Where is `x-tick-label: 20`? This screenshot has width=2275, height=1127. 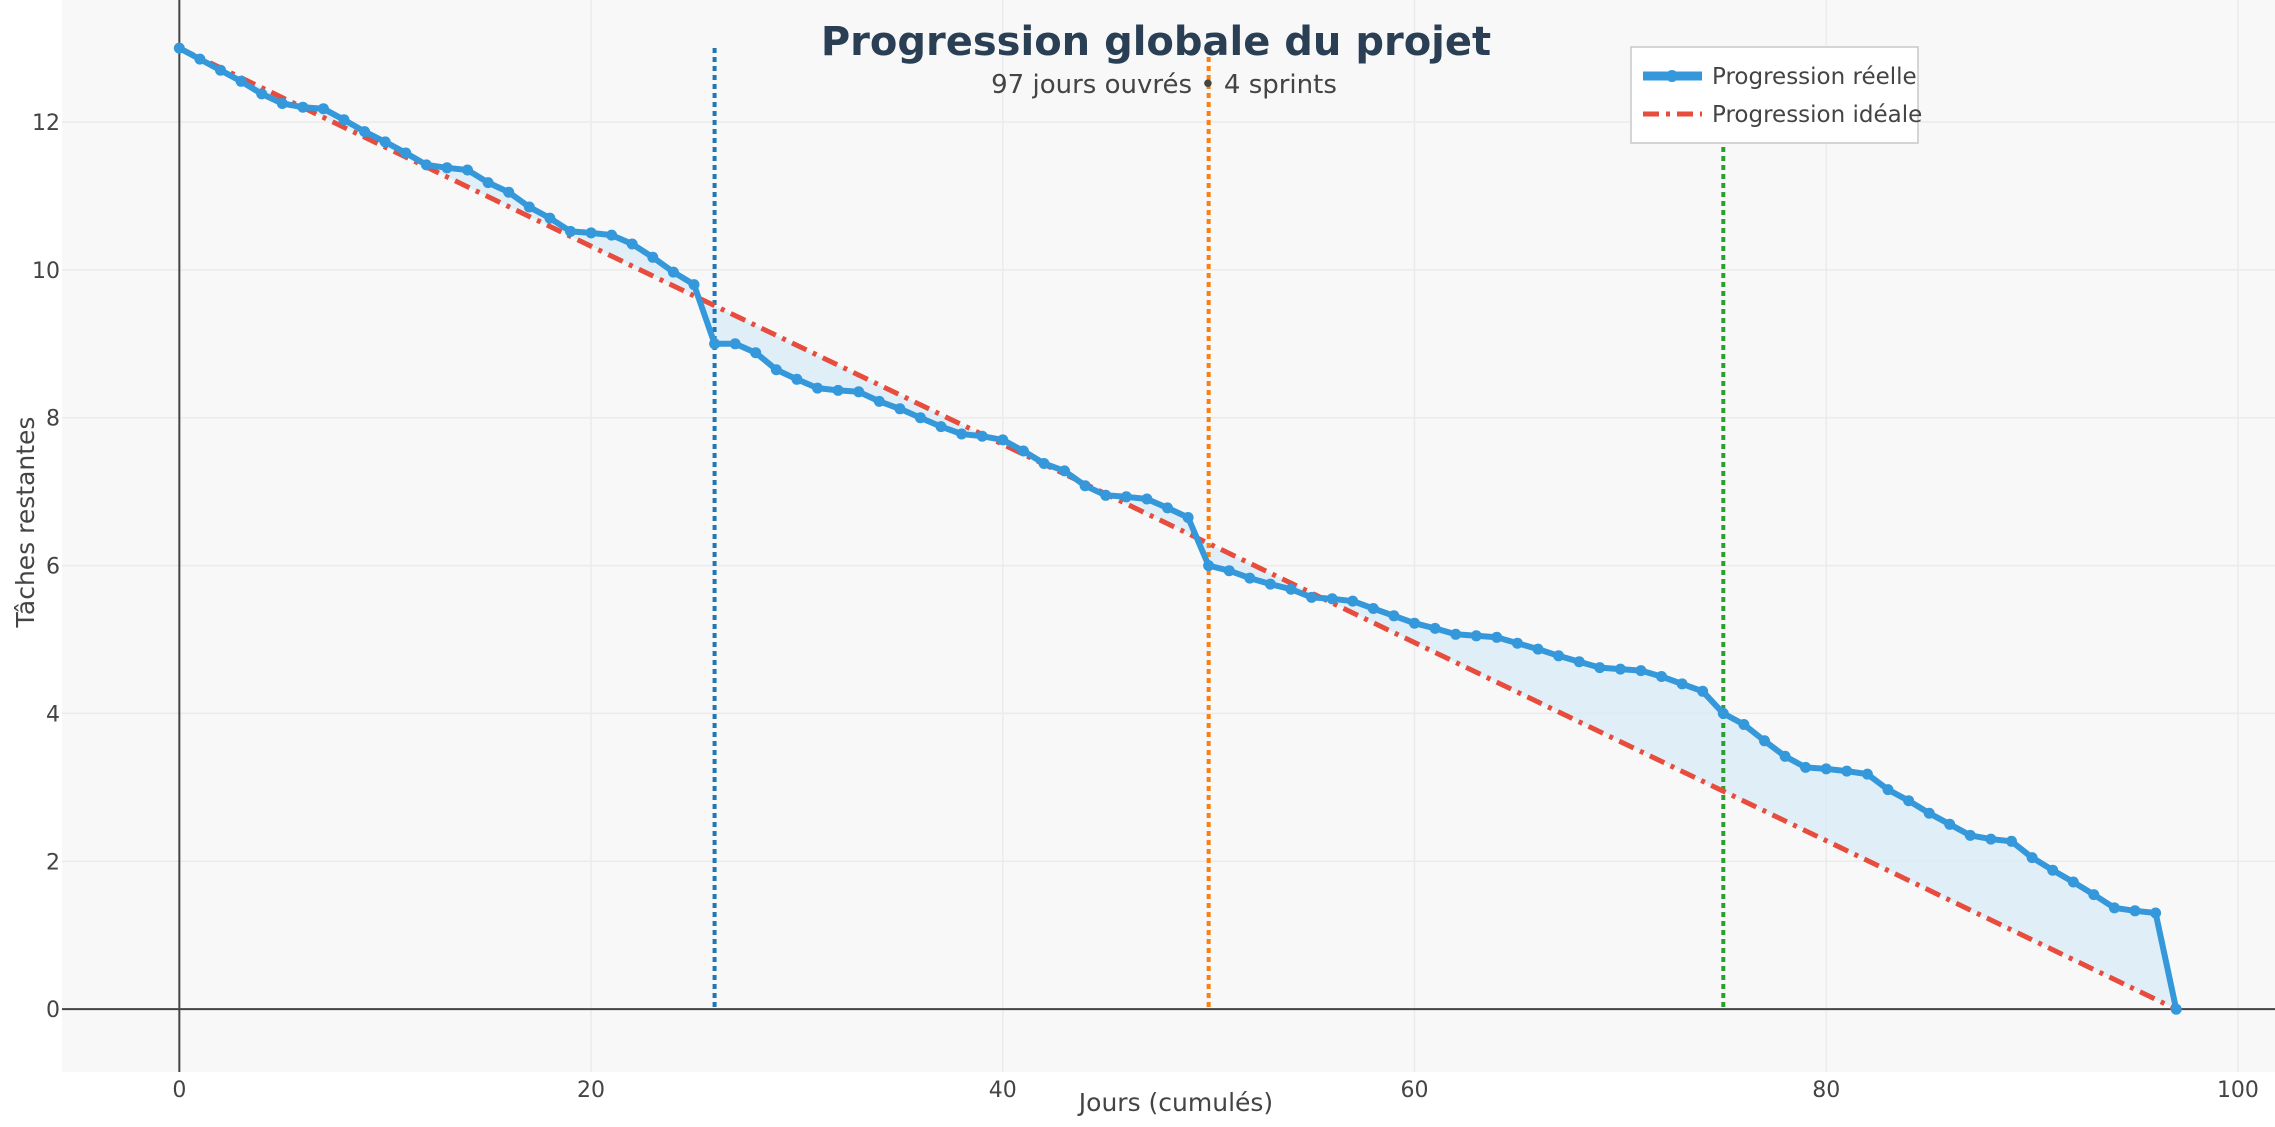 x-tick-label: 20 is located at coordinates (591, 1090).